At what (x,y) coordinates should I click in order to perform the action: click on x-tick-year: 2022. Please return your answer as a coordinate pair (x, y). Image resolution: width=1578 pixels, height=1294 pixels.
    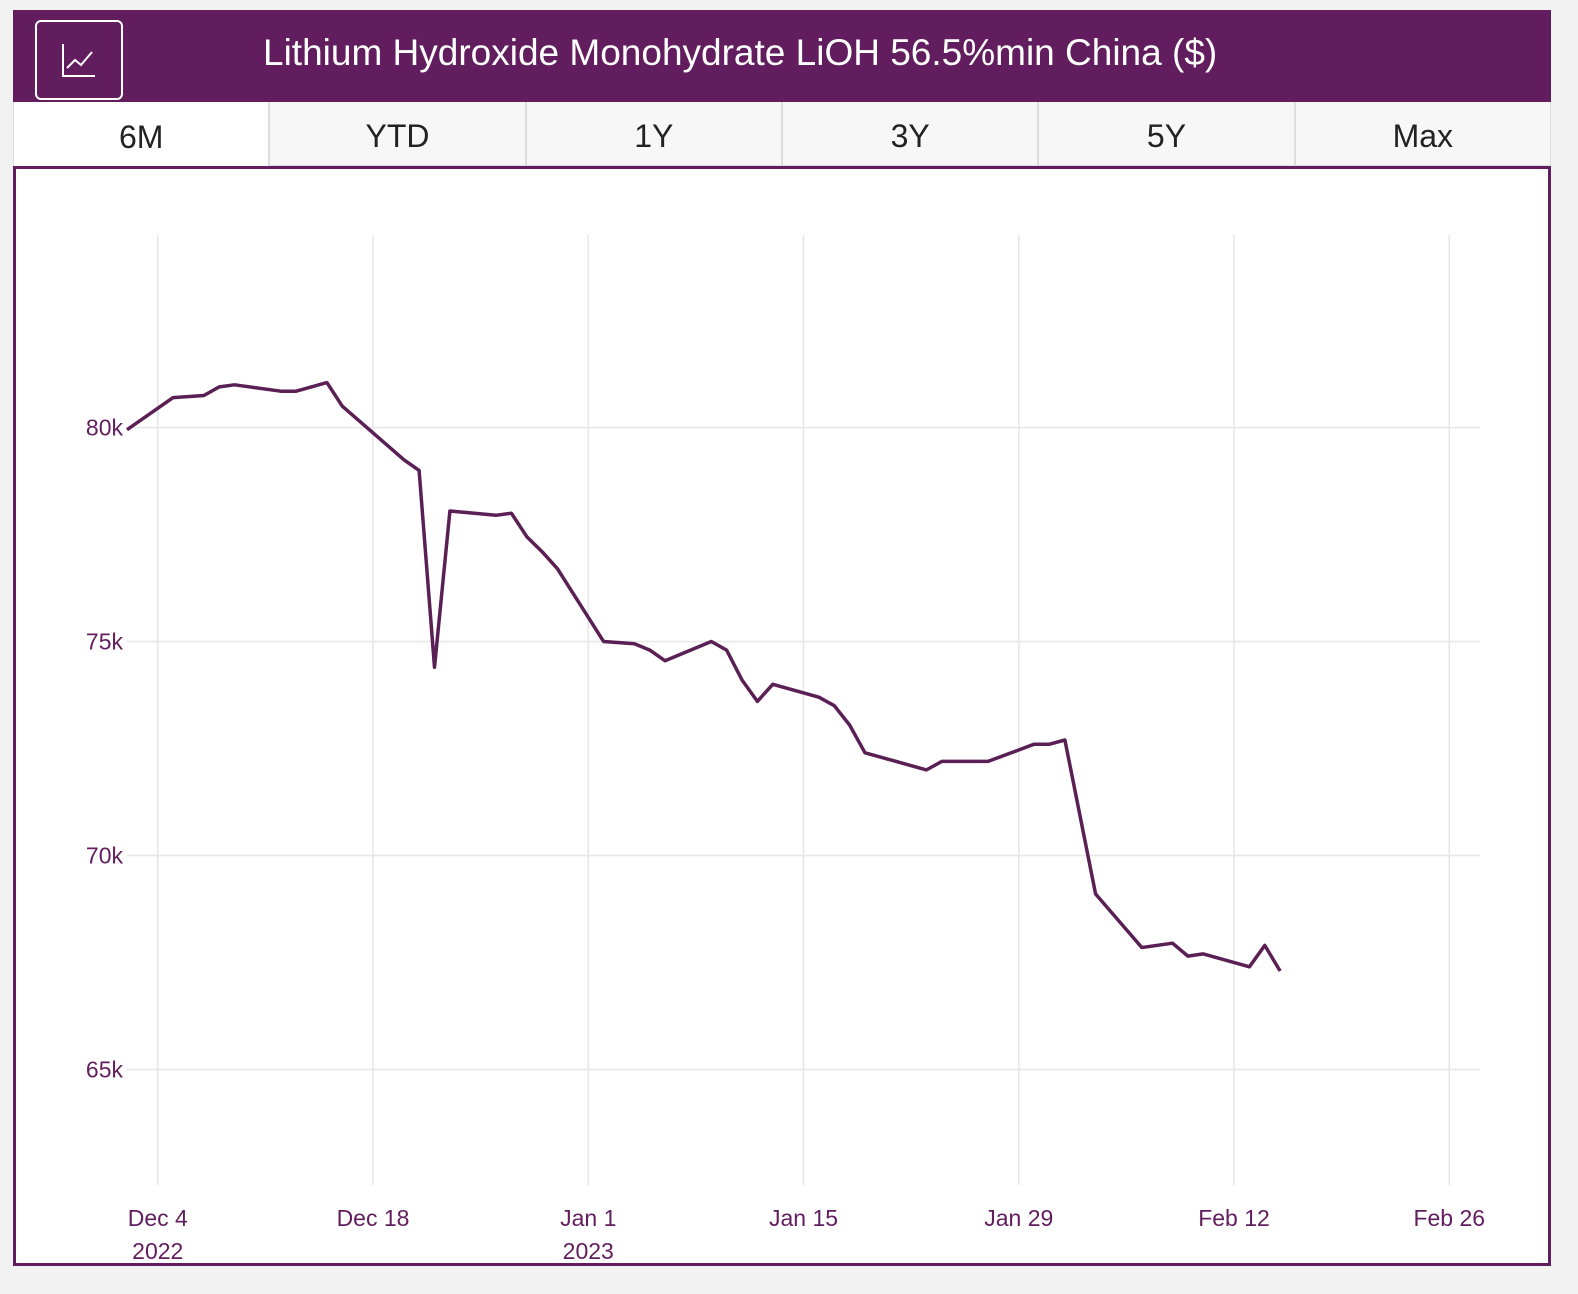
    Looking at the image, I should click on (157, 1251).